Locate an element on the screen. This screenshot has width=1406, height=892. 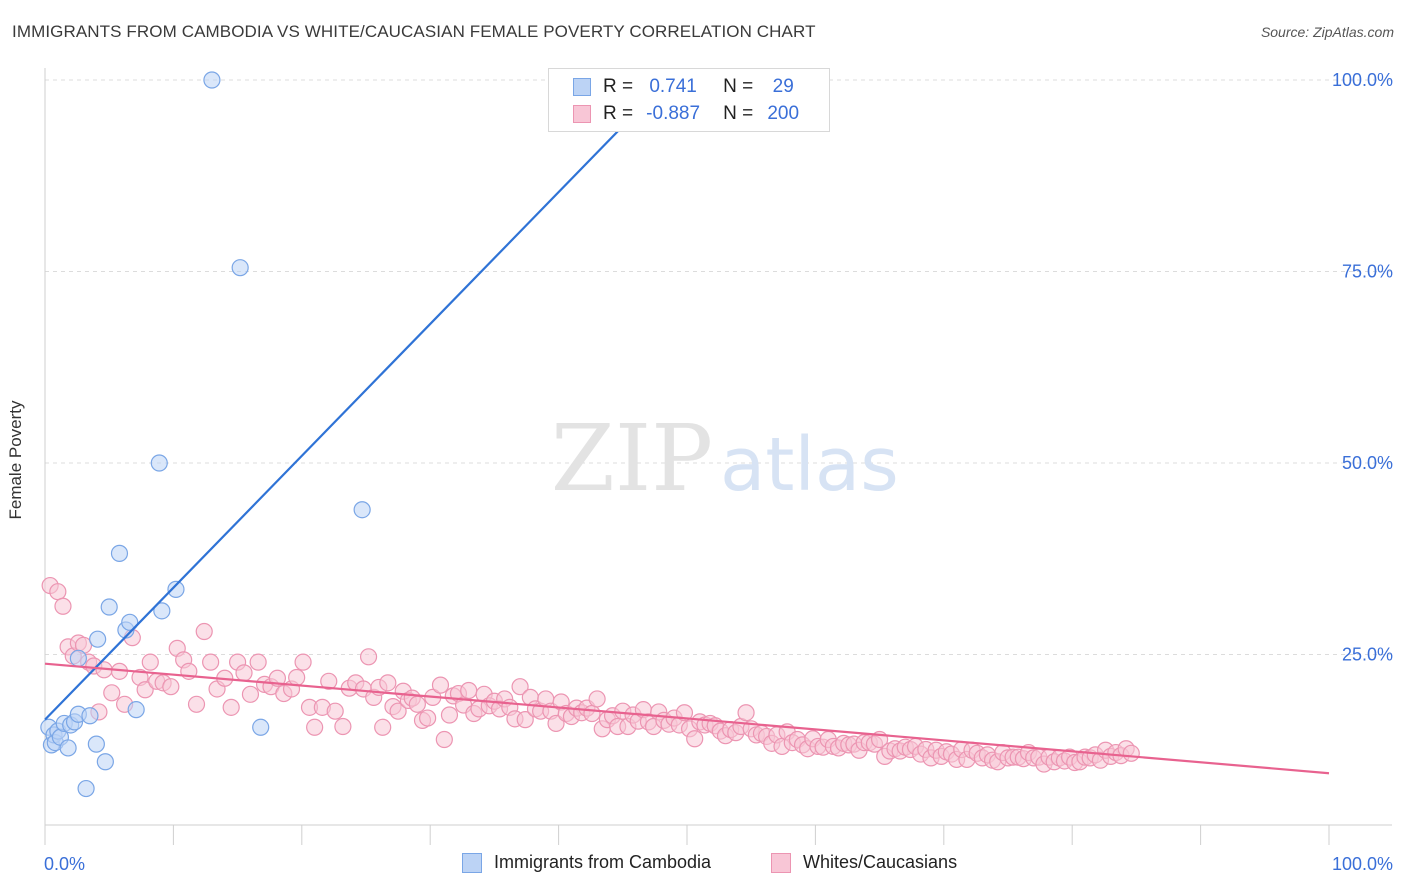
legend-label-whites: Whites/Caucasians is located at coordinates (880, 862).